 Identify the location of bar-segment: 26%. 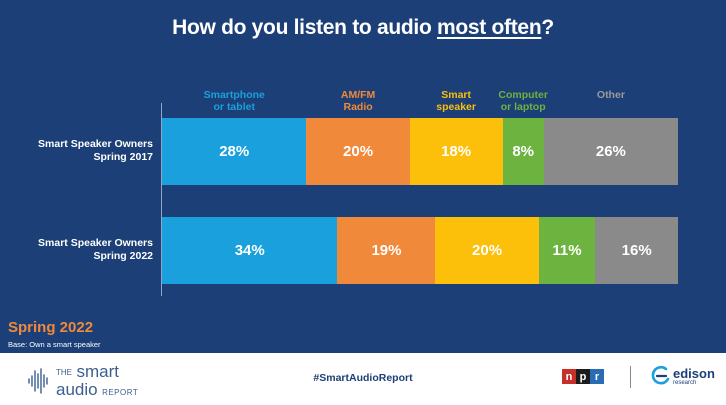
(610, 151).